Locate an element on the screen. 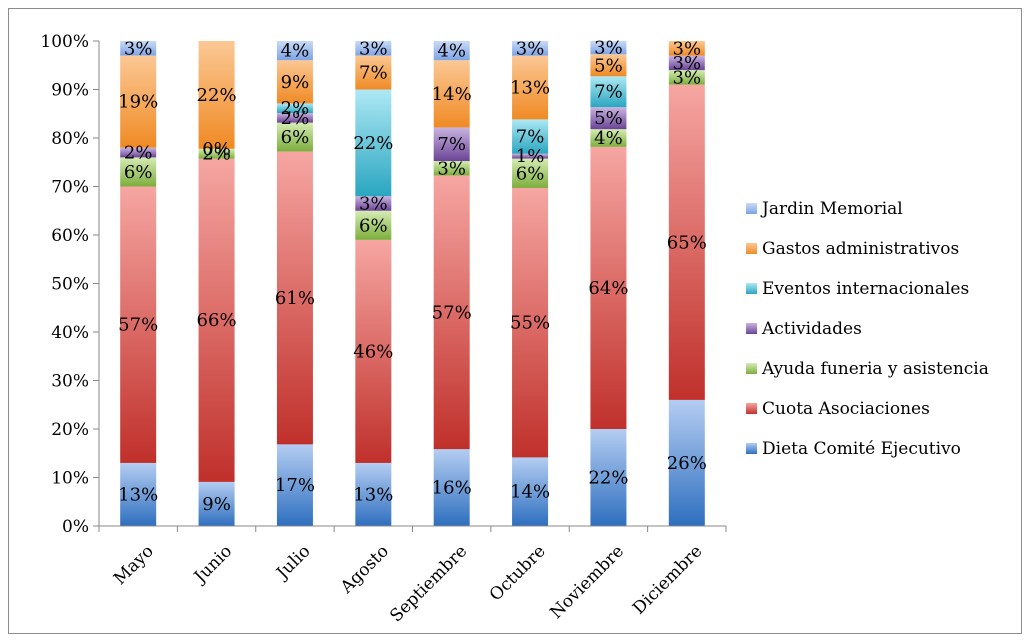 The height and width of the screenshot is (642, 1031). data-label-eventos-internacionales-julio: 2% is located at coordinates (295, 108).